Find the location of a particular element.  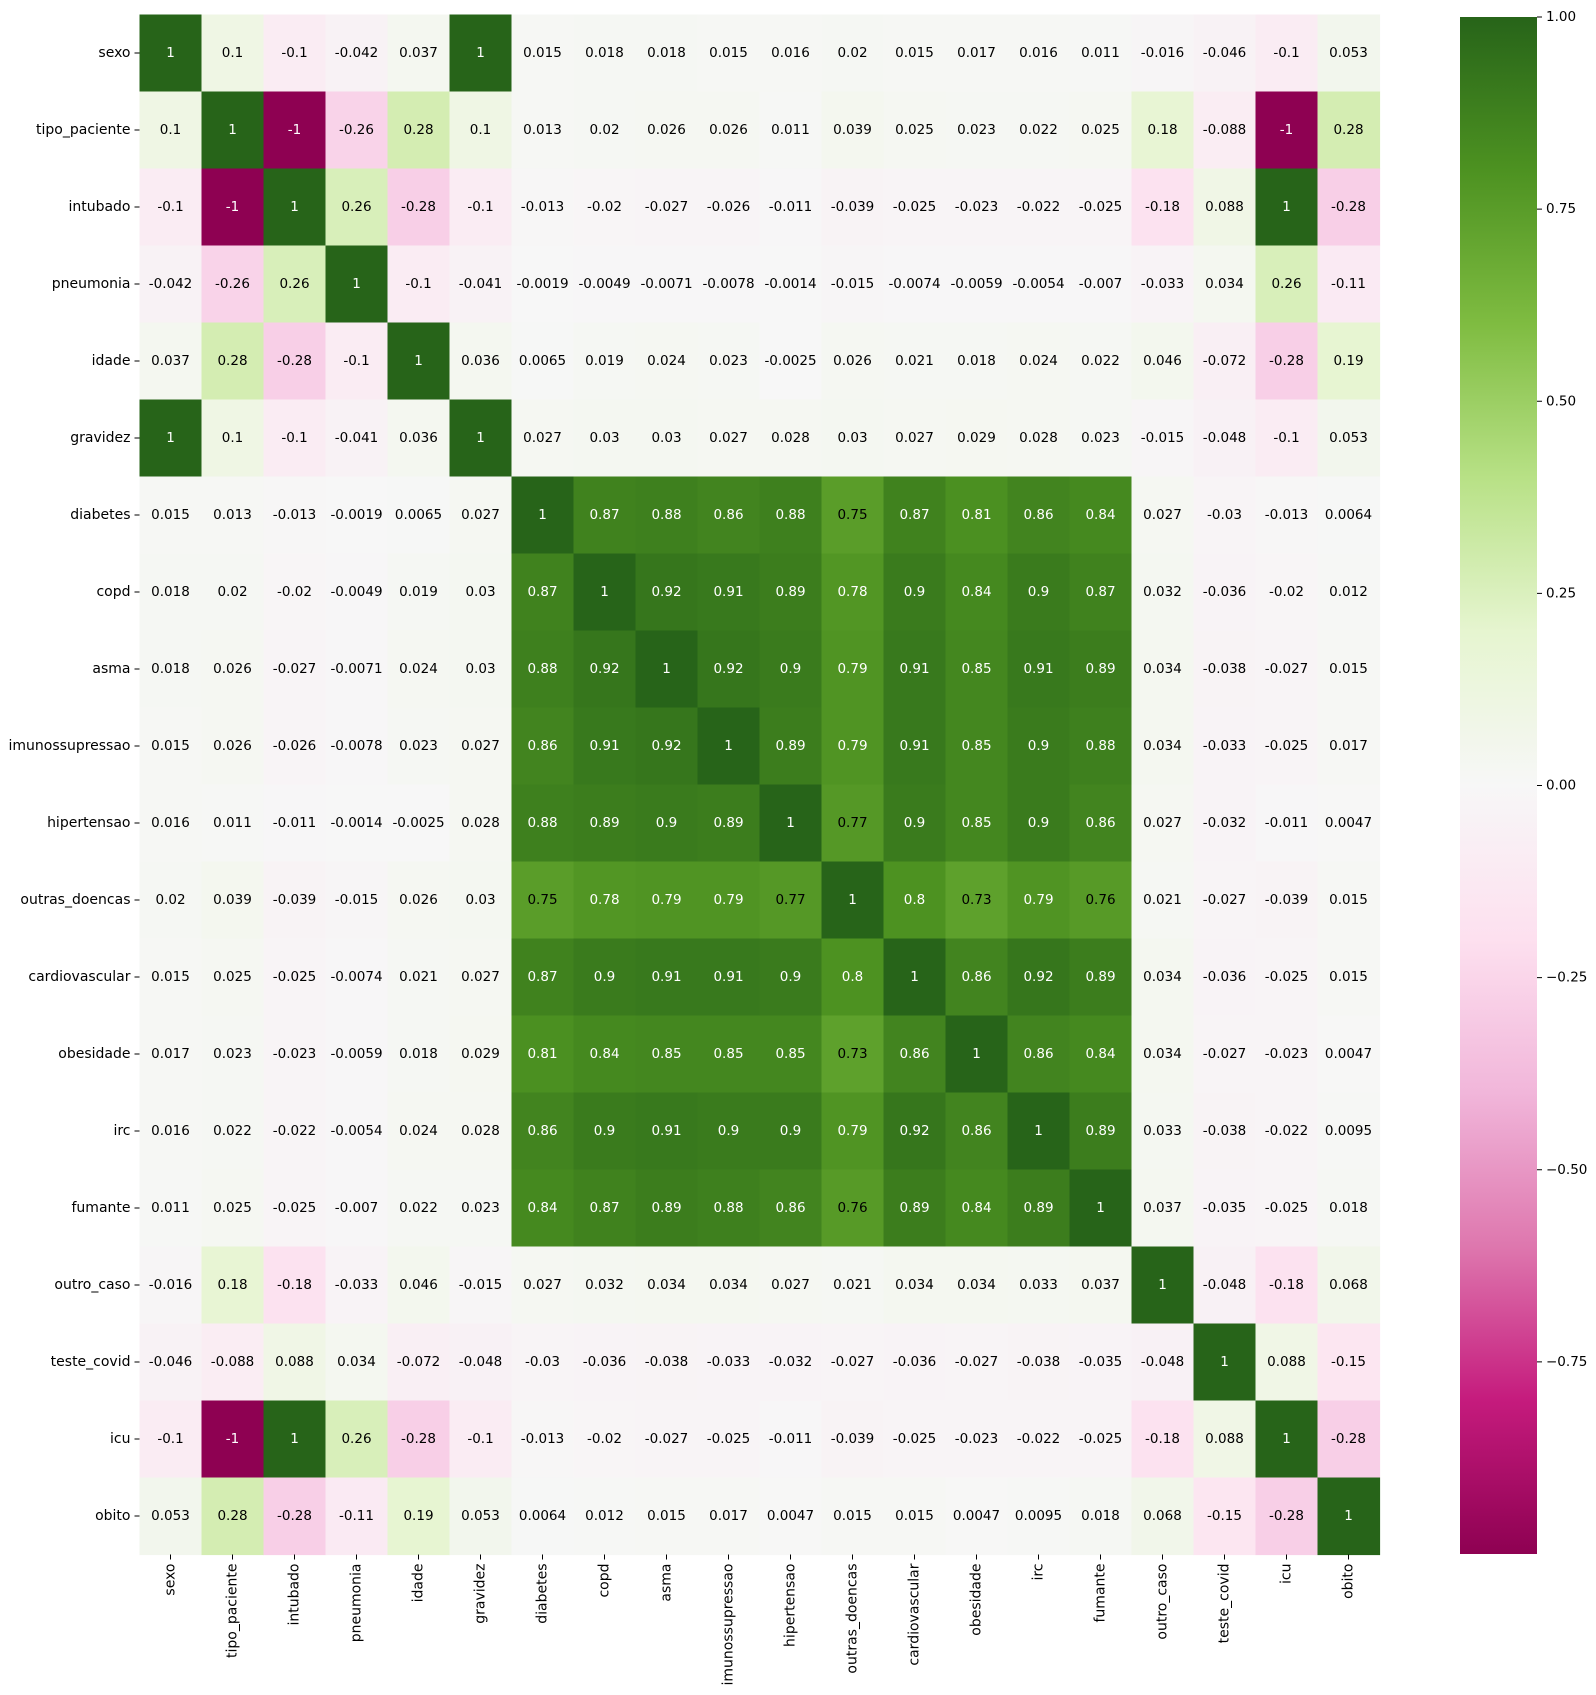

cell-value-label: 0.73 is located at coordinates (852, 1054).